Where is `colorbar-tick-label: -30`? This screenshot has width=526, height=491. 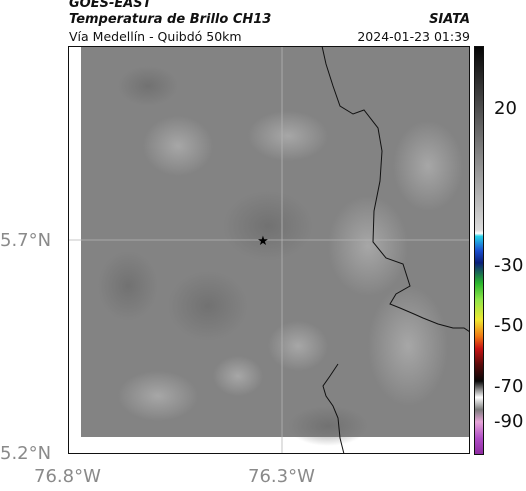 colorbar-tick-label: -30 is located at coordinates (509, 265).